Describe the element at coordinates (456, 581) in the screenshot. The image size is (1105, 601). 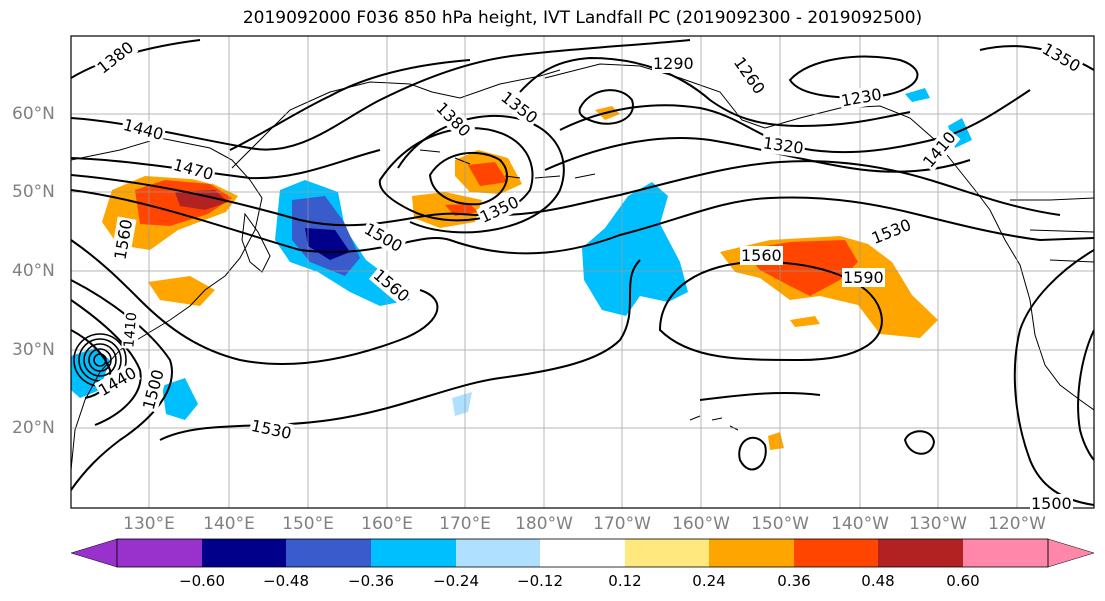
I see `colorbar-tick-label: −0.24` at that location.